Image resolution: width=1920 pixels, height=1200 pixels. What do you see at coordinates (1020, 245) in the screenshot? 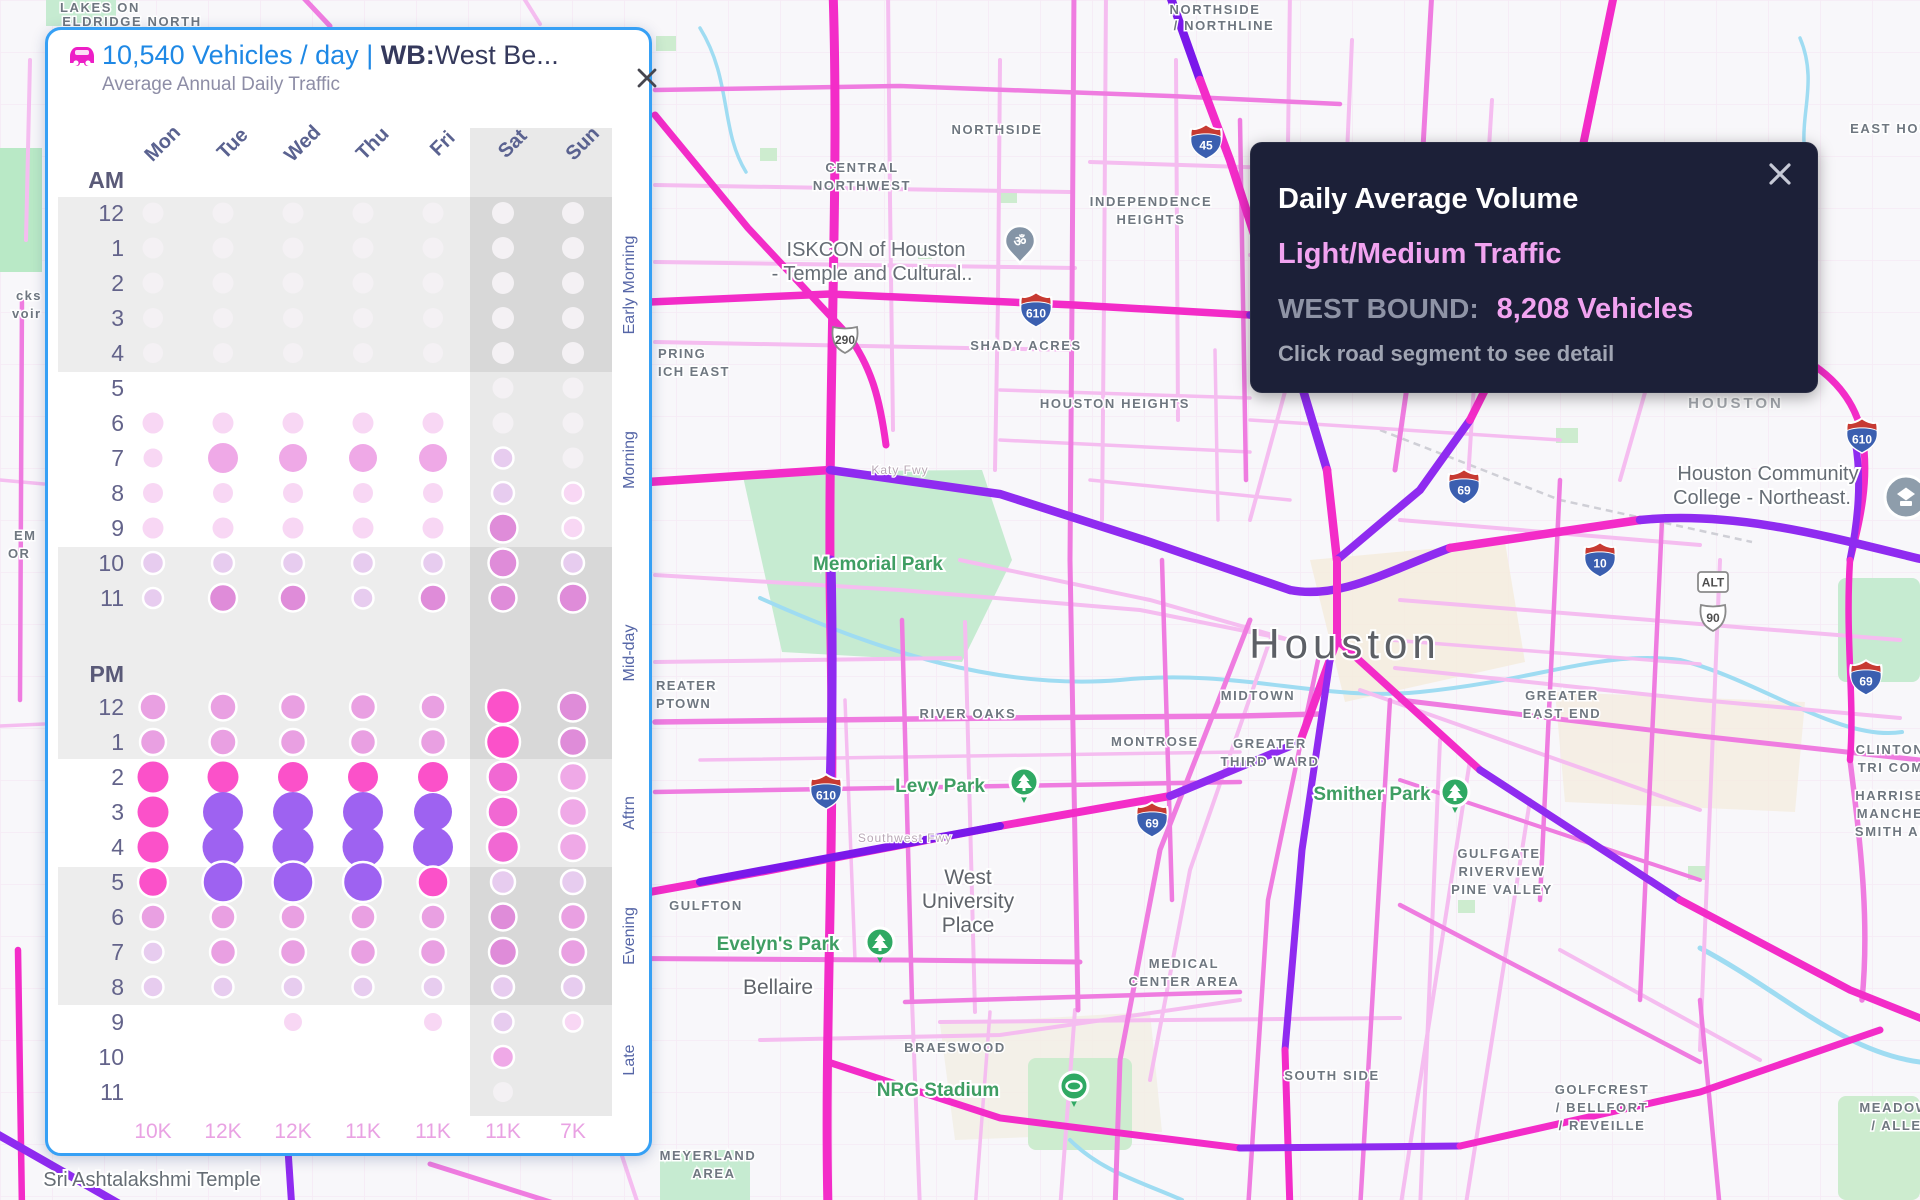
I see `om-pin: ॐ` at bounding box center [1020, 245].